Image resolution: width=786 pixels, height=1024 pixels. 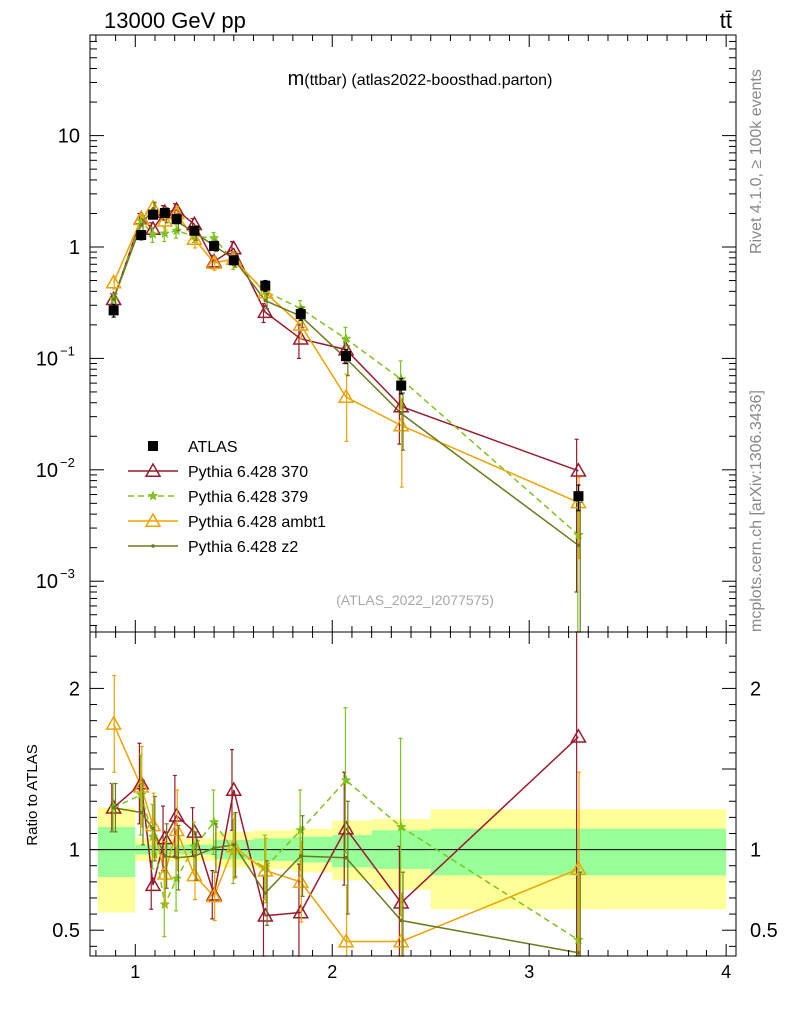 What do you see at coordinates (47, 582) in the screenshot?
I see `y-tick-label-main-4: 10` at bounding box center [47, 582].